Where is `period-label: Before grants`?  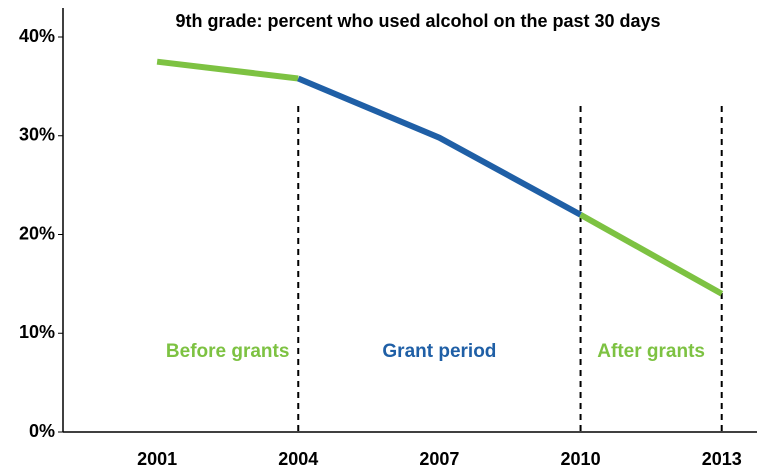
period-label: Before grants is located at coordinates (228, 351).